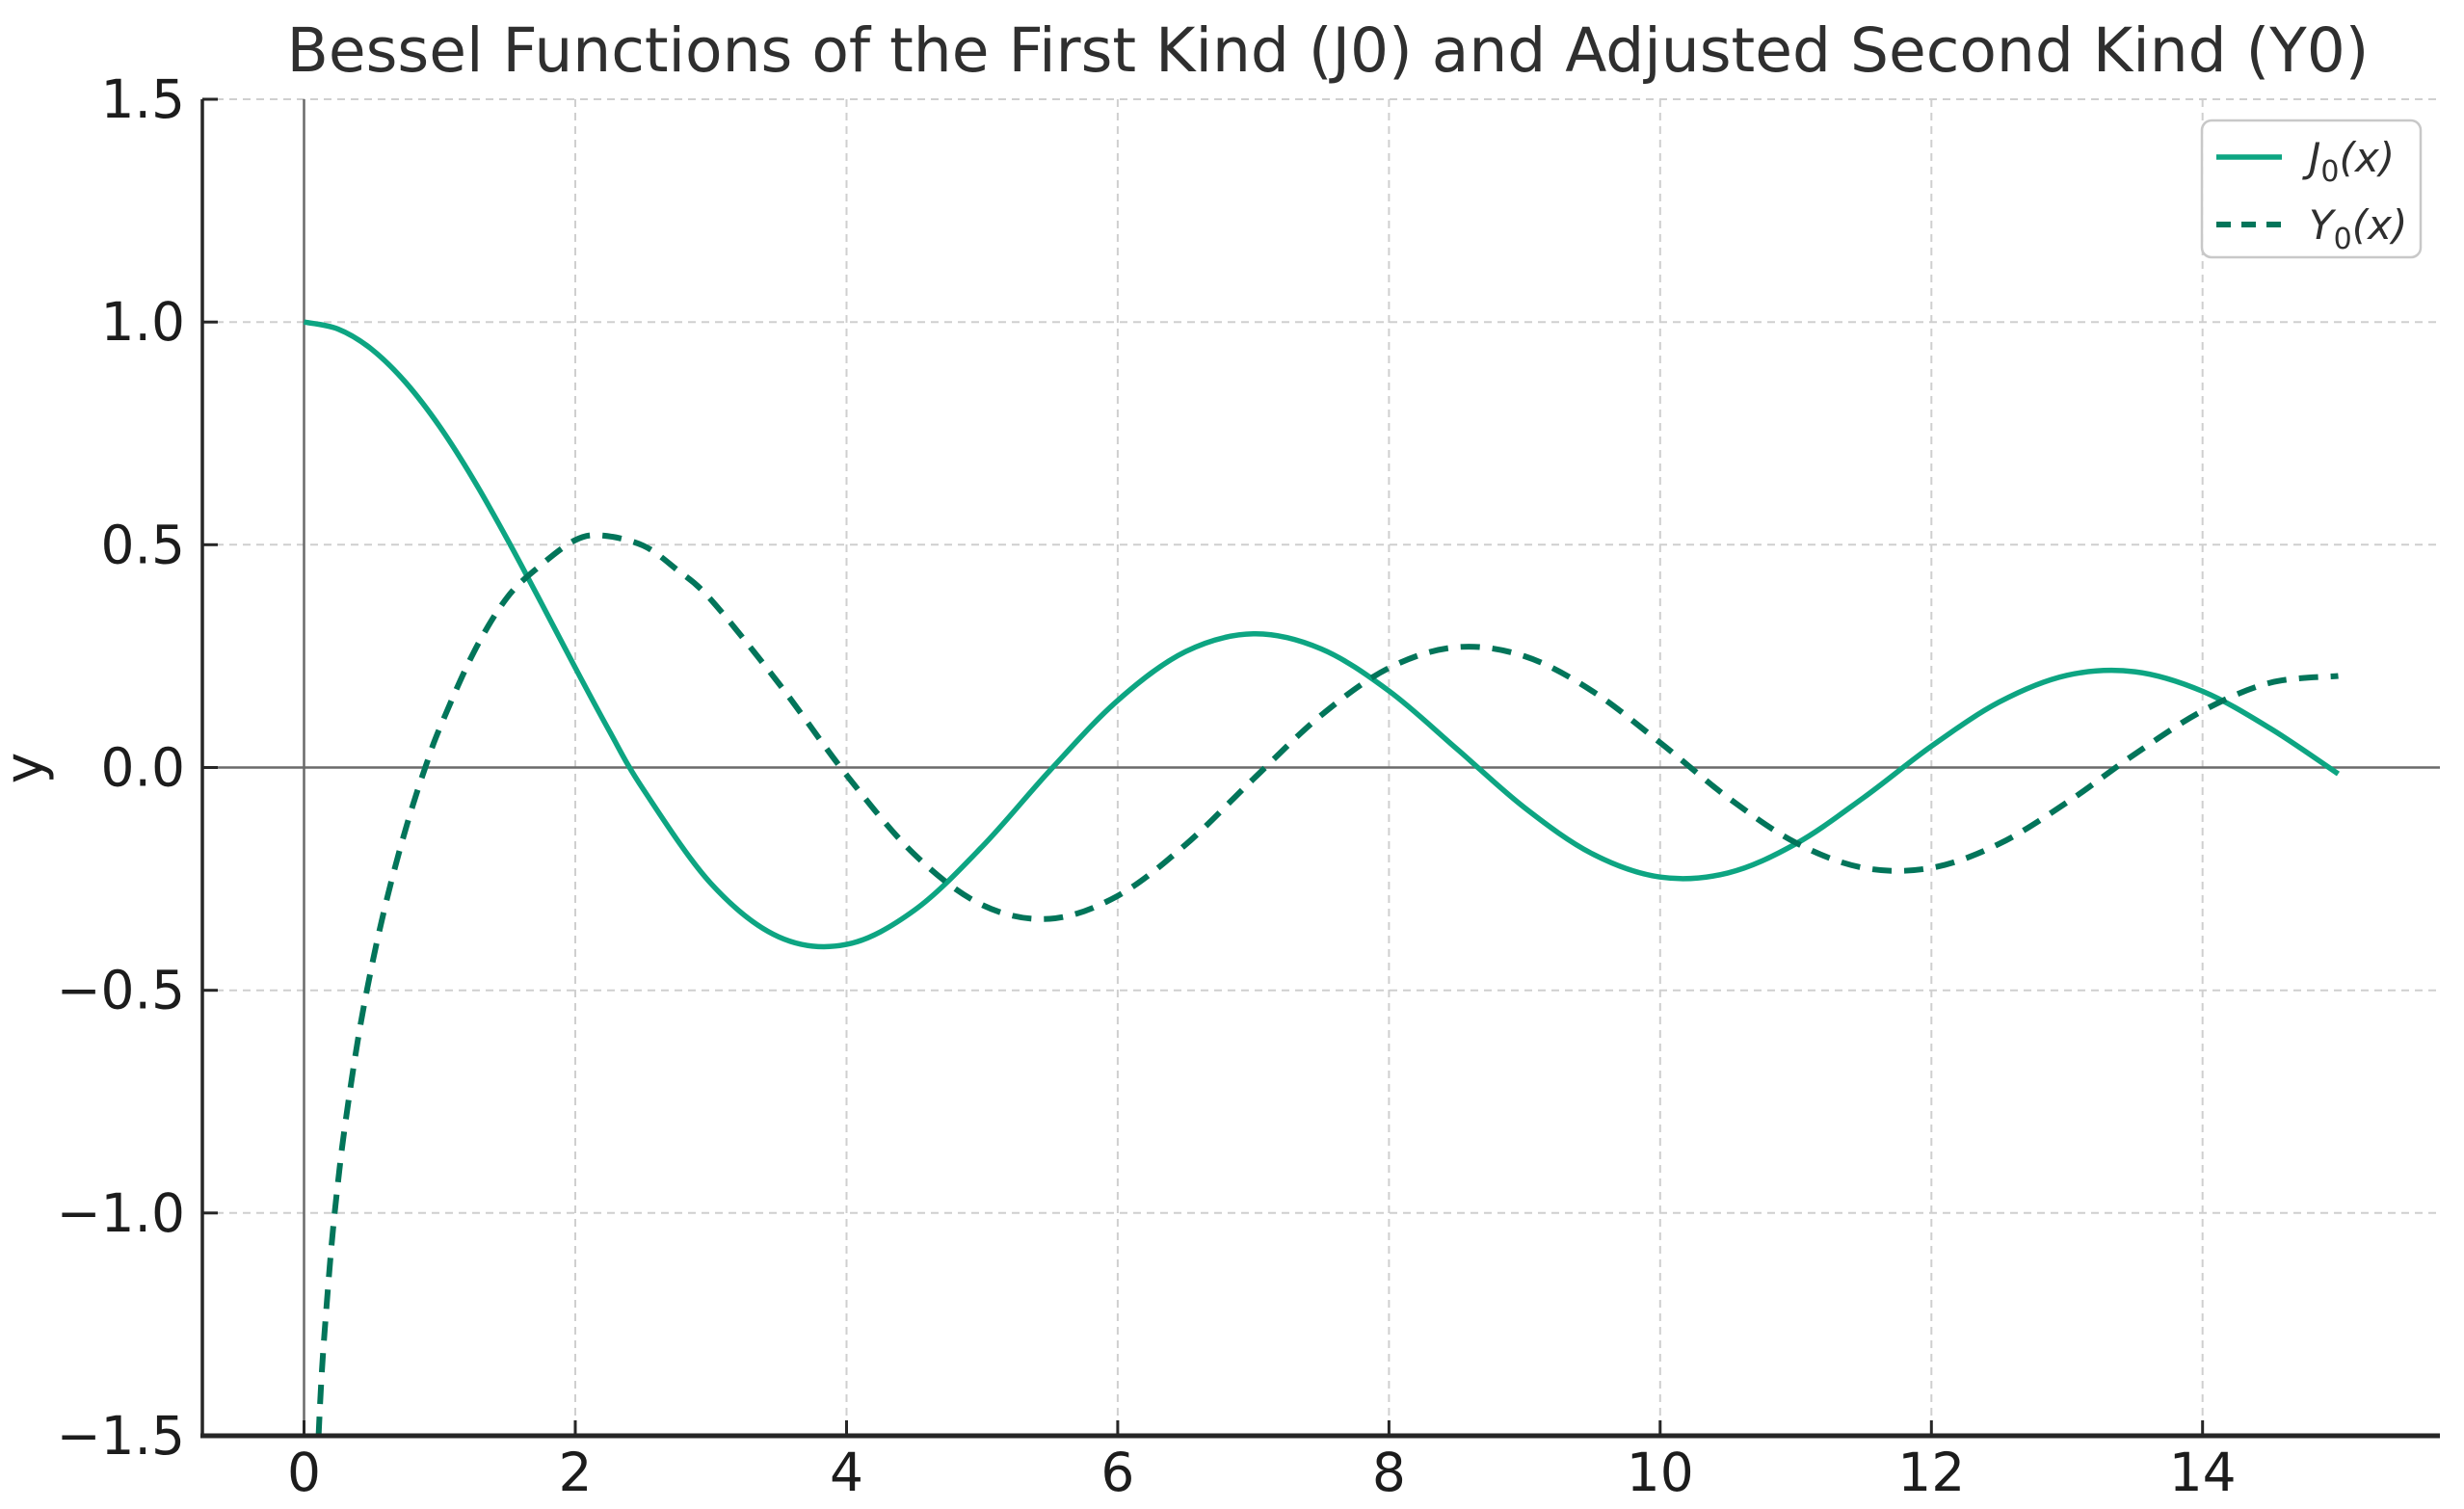 This screenshot has height=1509, width=2464. I want to click on y-tick-label: 0.0, so click(143, 768).